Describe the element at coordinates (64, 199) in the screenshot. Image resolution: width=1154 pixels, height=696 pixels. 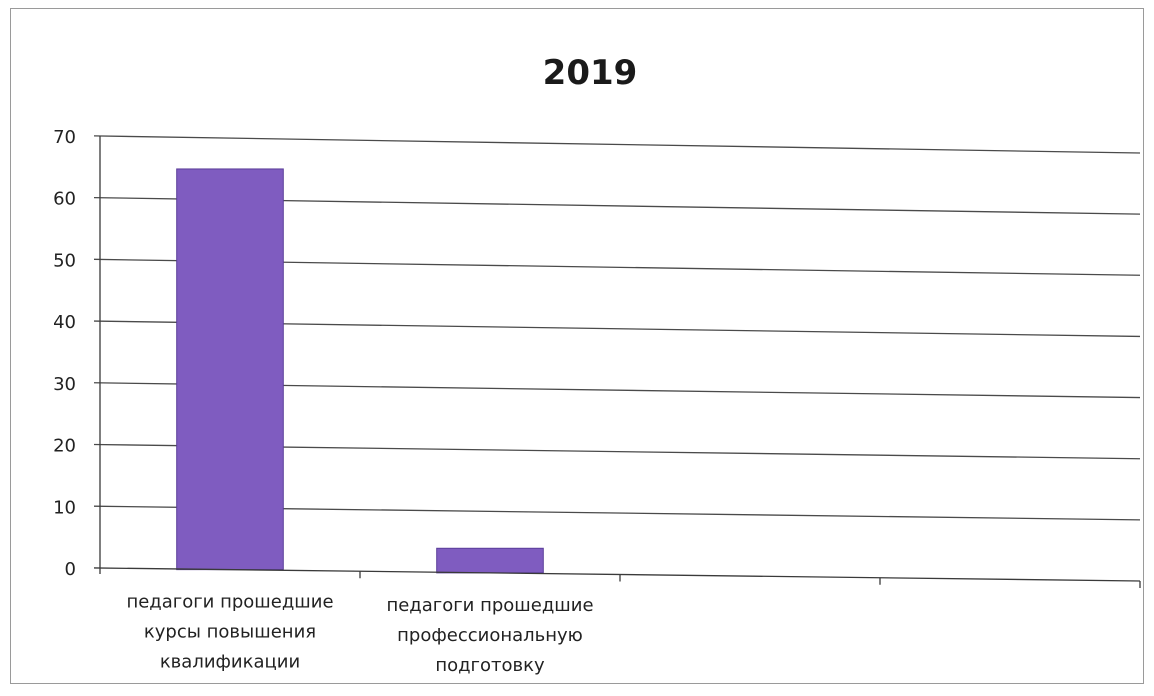
I see `y-tick-label: 60` at that location.